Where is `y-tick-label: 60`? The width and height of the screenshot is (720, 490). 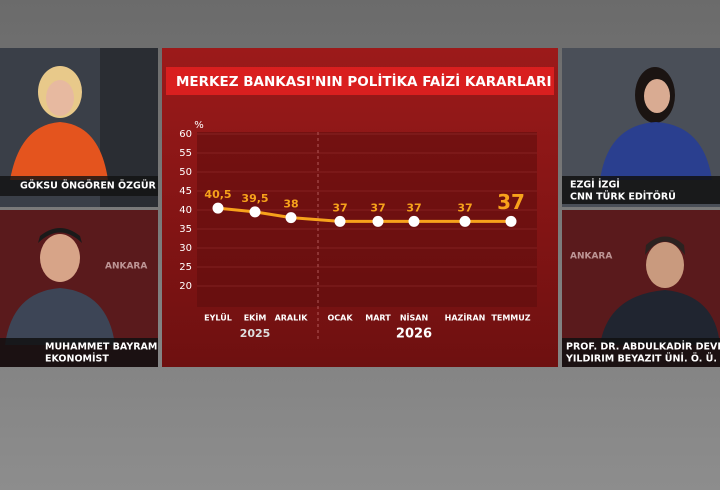
y-tick-label: 60 is located at coordinates (185, 134).